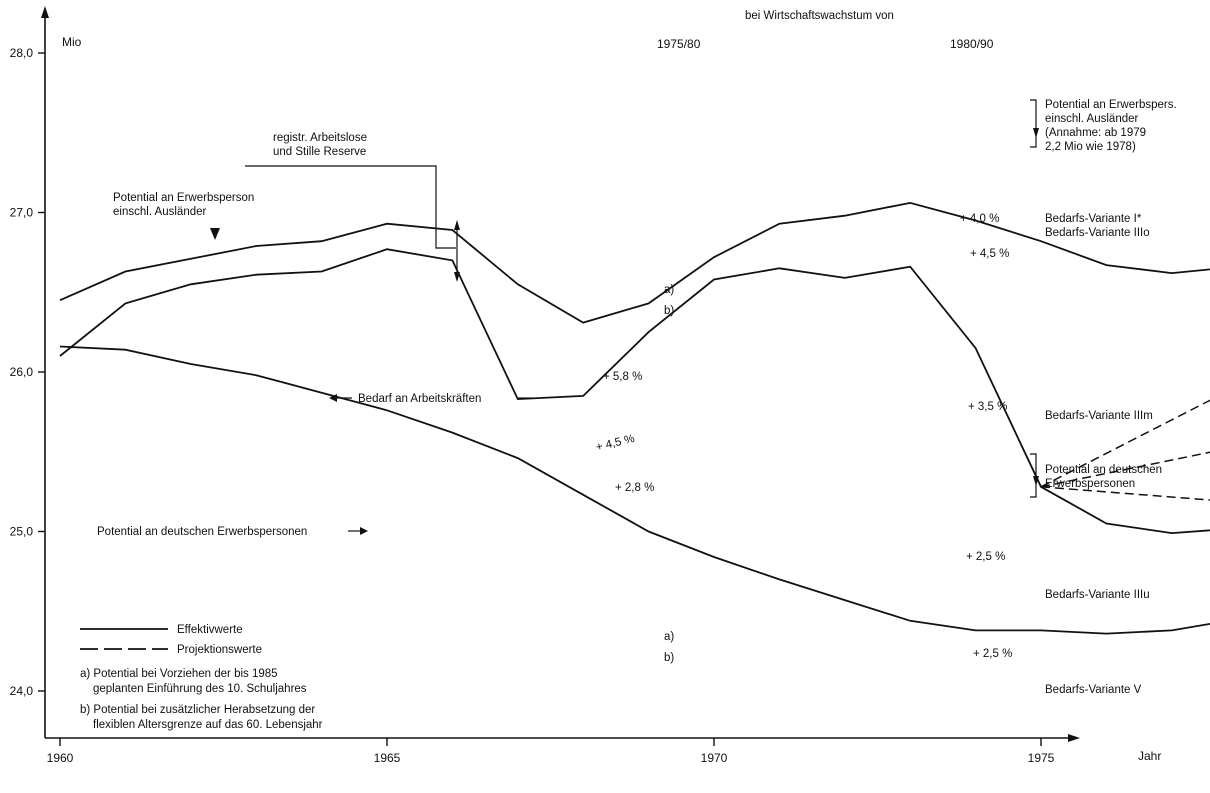  What do you see at coordinates (992, 654) in the screenshot?
I see `growth-rate-2-5-b: + 2,5 %` at bounding box center [992, 654].